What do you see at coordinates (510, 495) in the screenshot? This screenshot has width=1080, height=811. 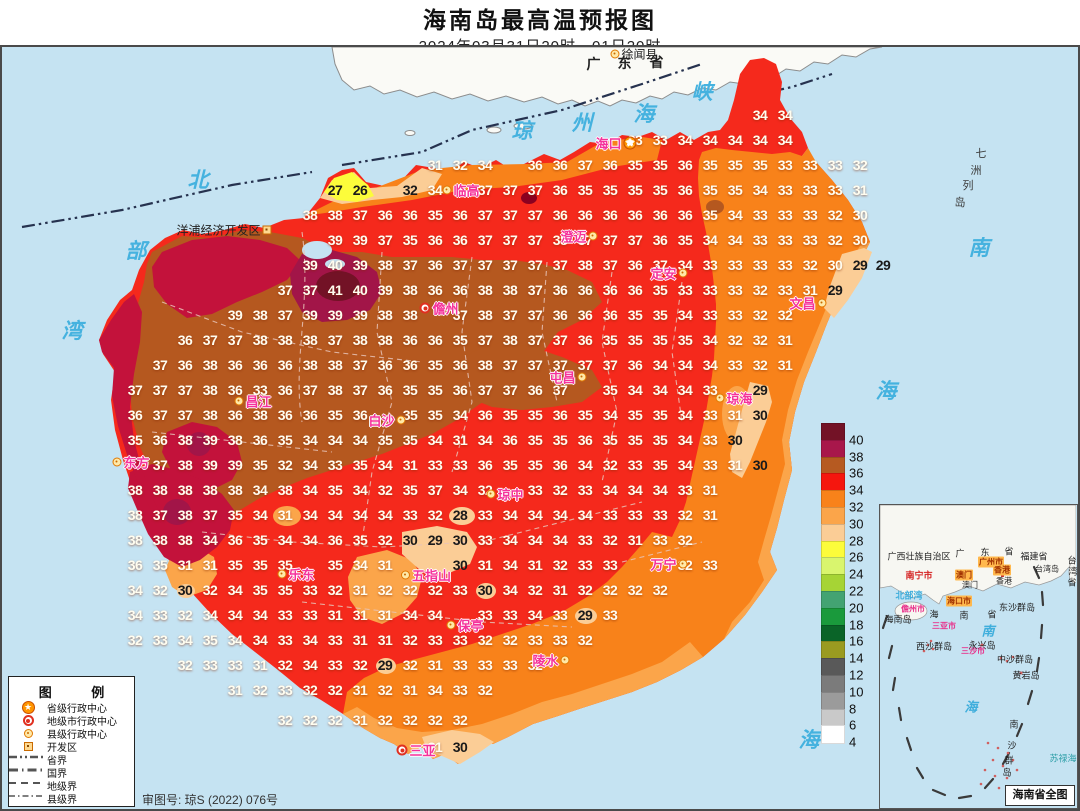 I see `city-name: 琼中` at bounding box center [510, 495].